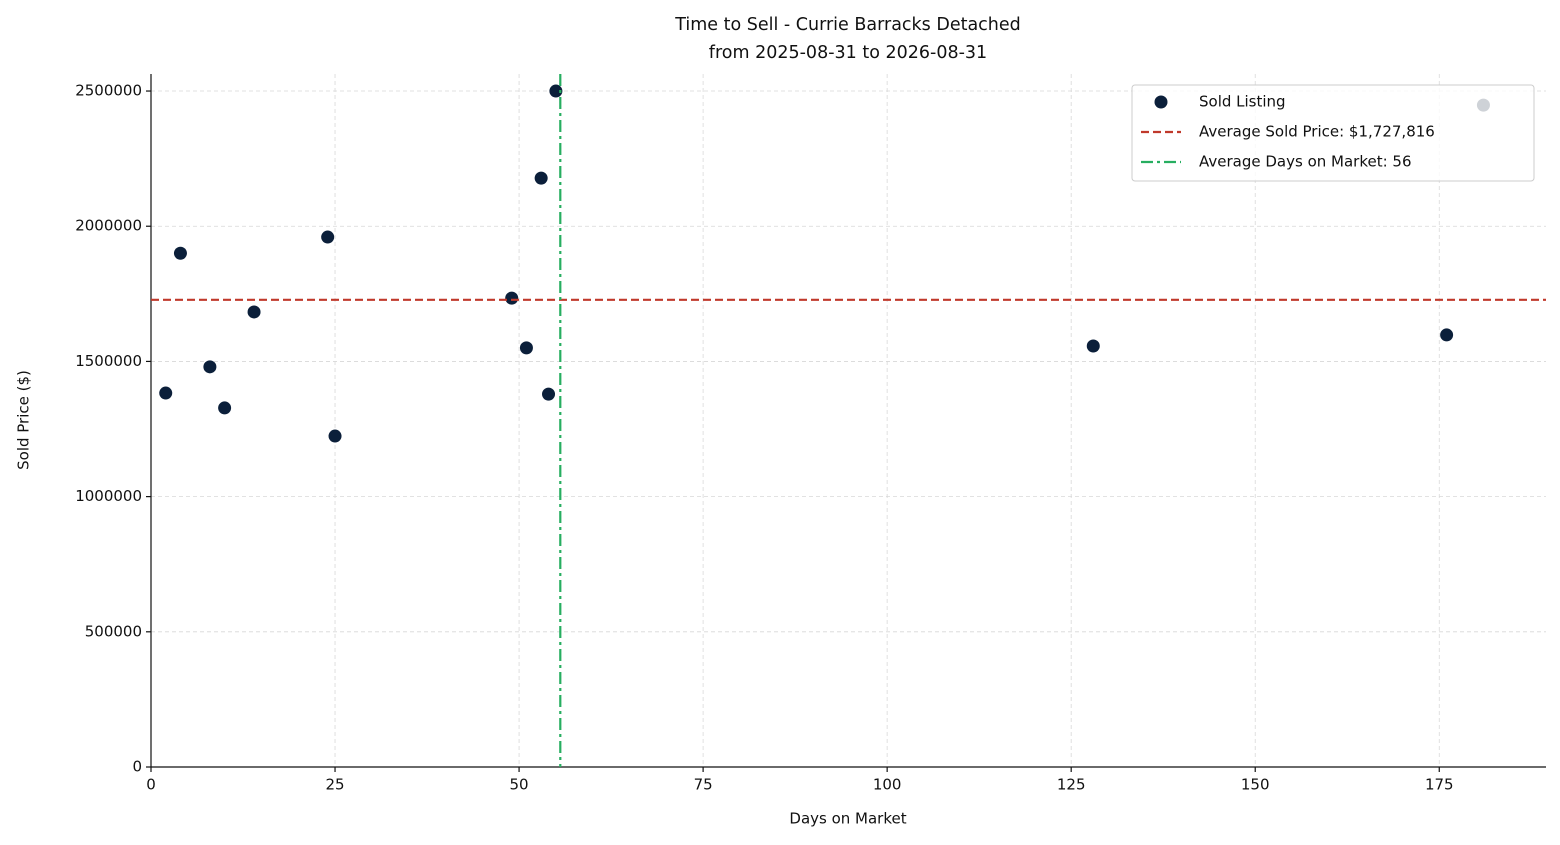 The width and height of the screenshot is (1560, 845). I want to click on x-tick-label: 175, so click(1439, 785).